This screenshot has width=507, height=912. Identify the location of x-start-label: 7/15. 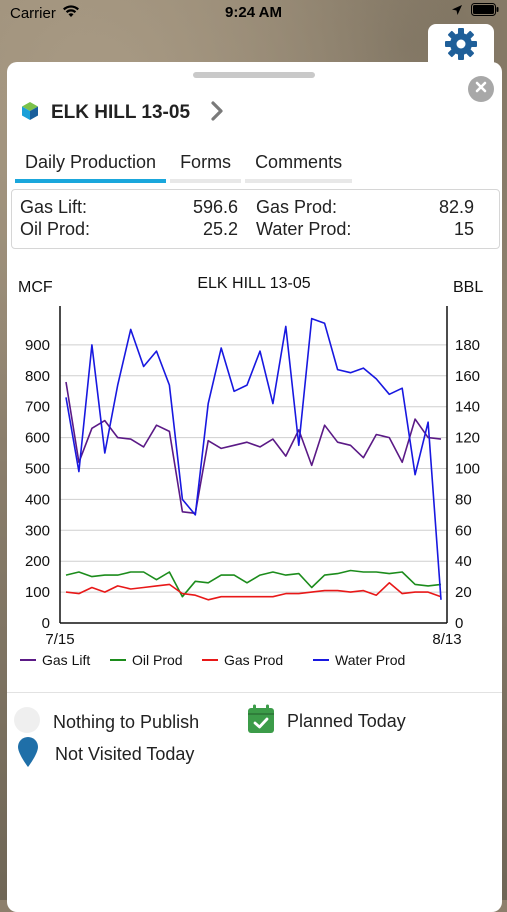
(59, 639).